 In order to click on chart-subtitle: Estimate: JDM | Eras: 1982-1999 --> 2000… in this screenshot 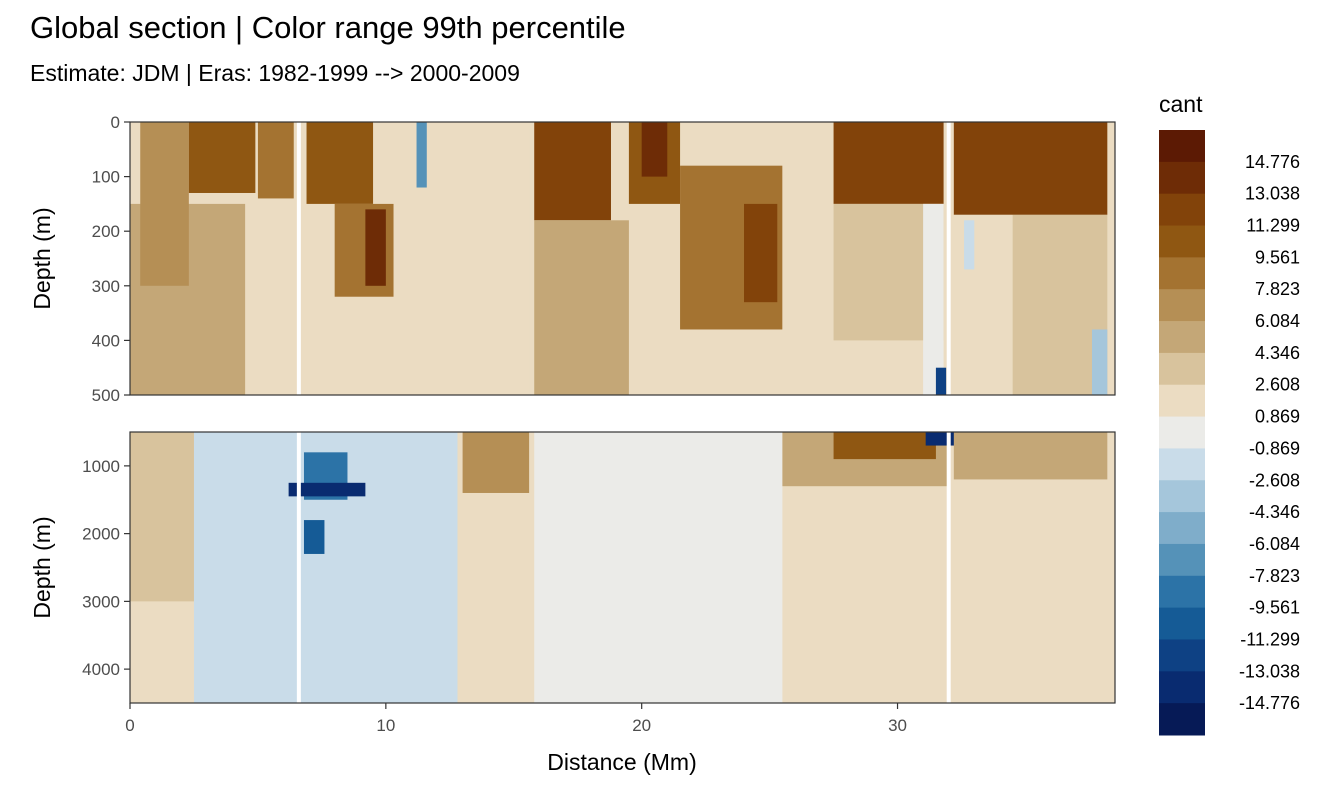, I will do `click(275, 73)`.